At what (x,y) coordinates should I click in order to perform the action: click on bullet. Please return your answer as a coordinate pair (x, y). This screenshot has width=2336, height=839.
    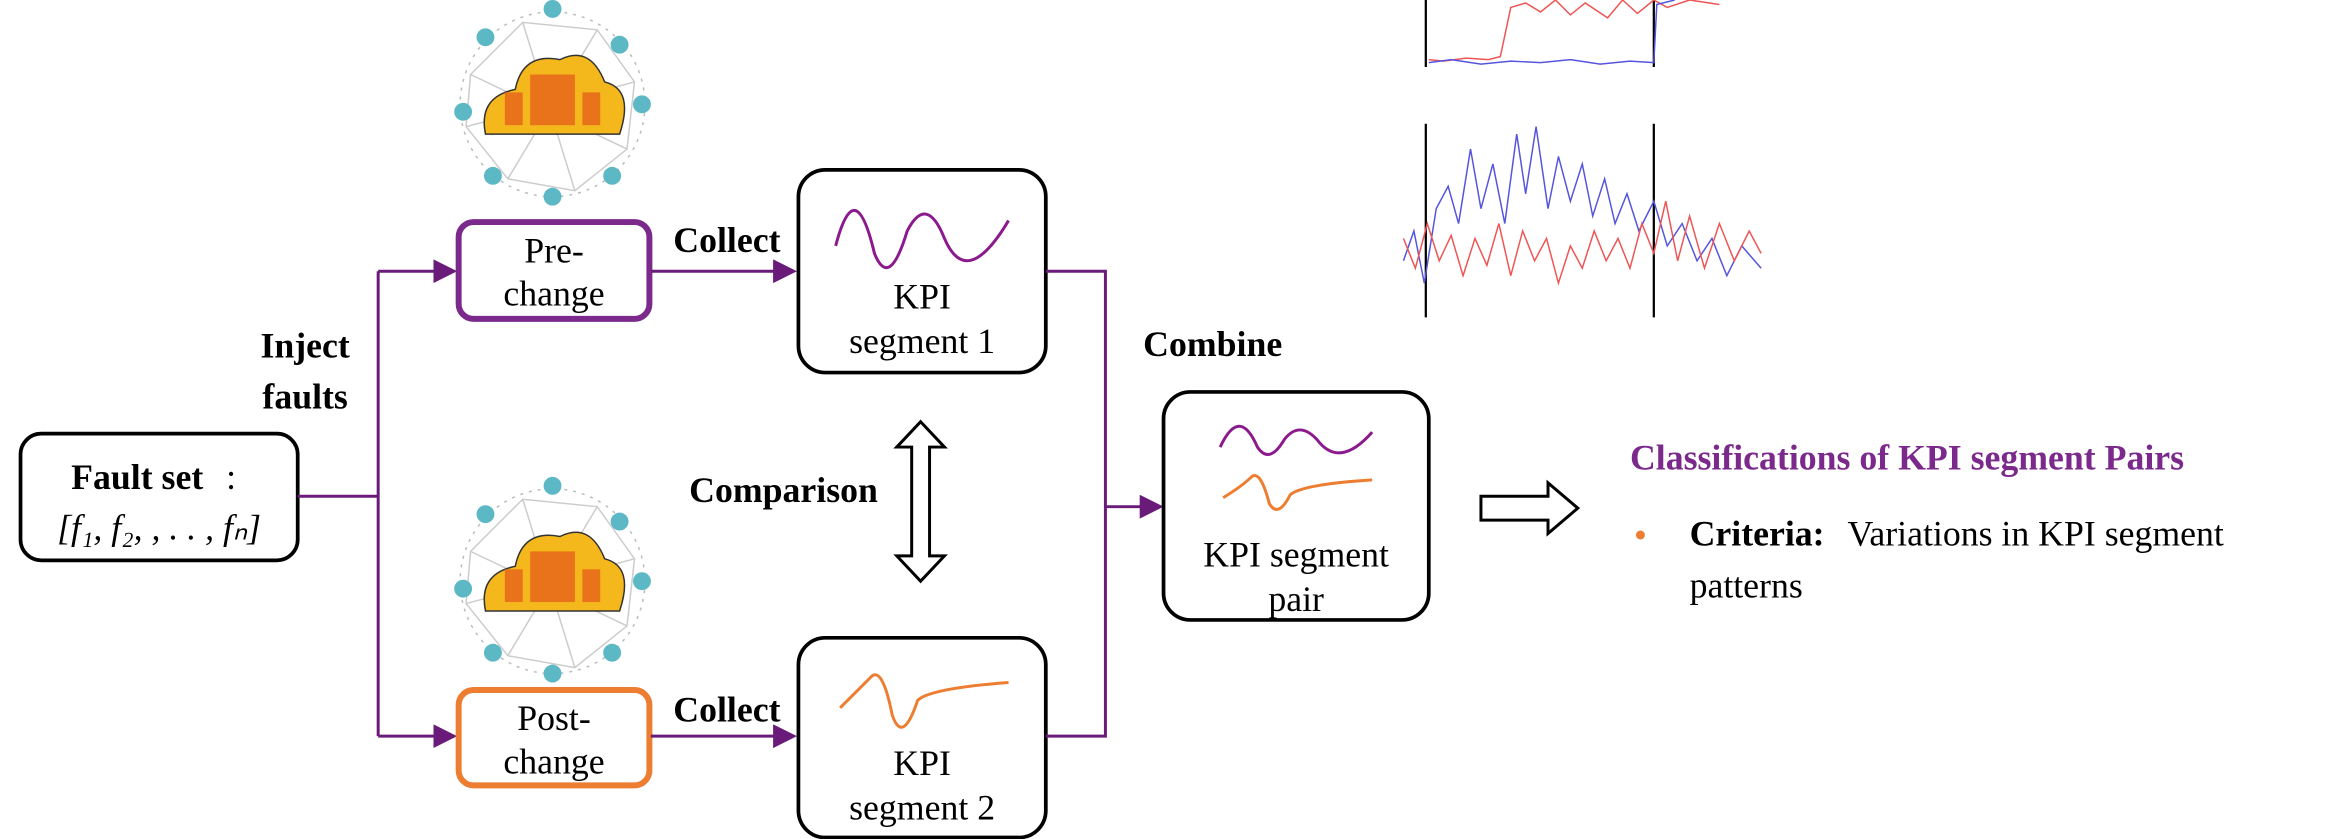
    Looking at the image, I should click on (1640, 535).